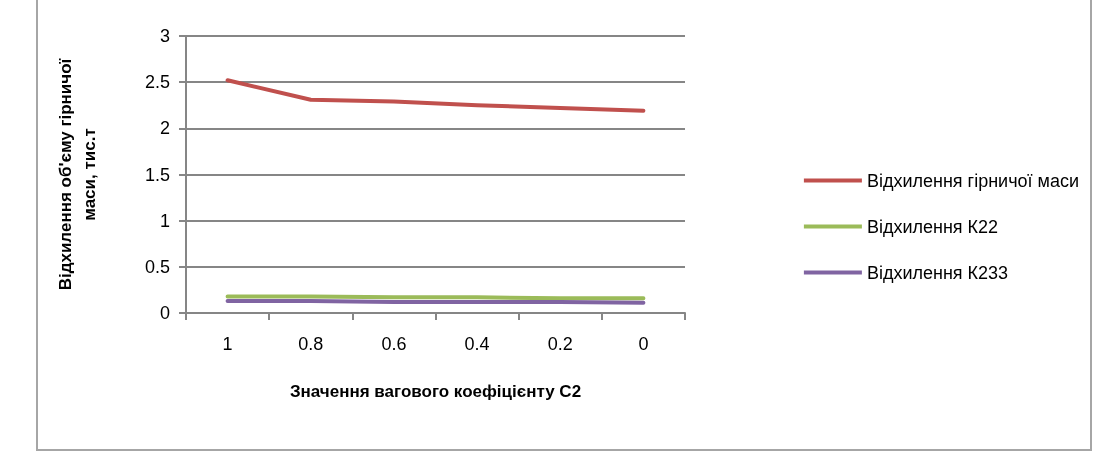 This screenshot has width=1094, height=453. What do you see at coordinates (477, 344) in the screenshot?
I see `x-tick-label: 0.4` at bounding box center [477, 344].